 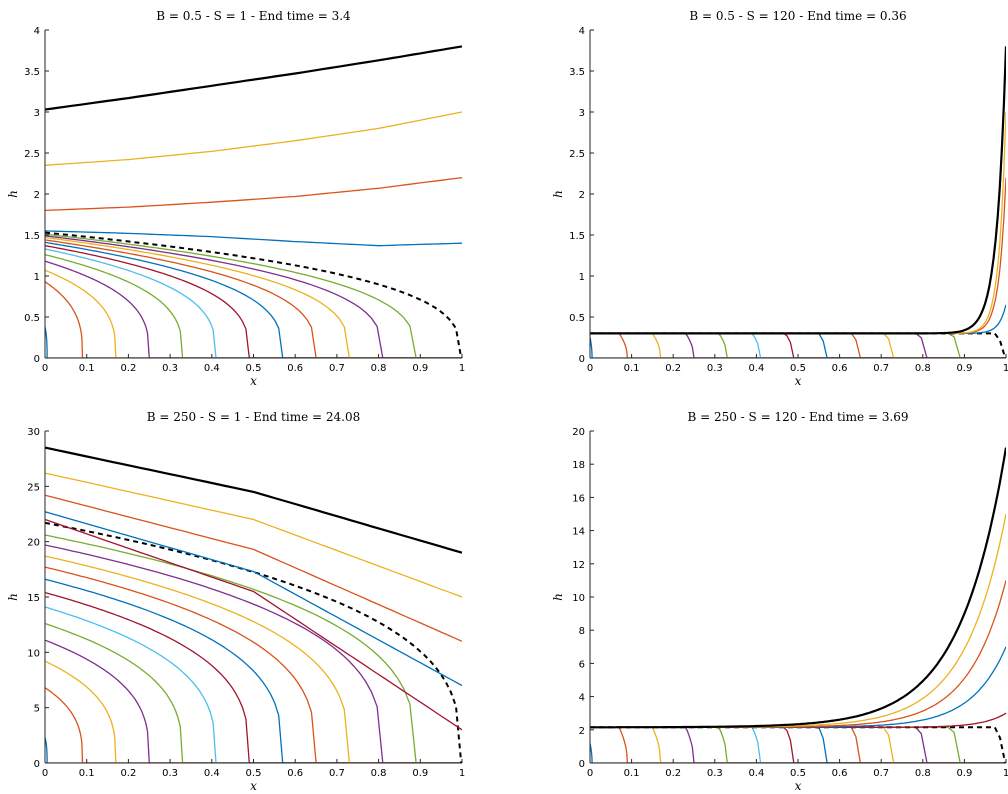 What do you see at coordinates (582, 664) in the screenshot?
I see `y-tick-label: 6` at bounding box center [582, 664].